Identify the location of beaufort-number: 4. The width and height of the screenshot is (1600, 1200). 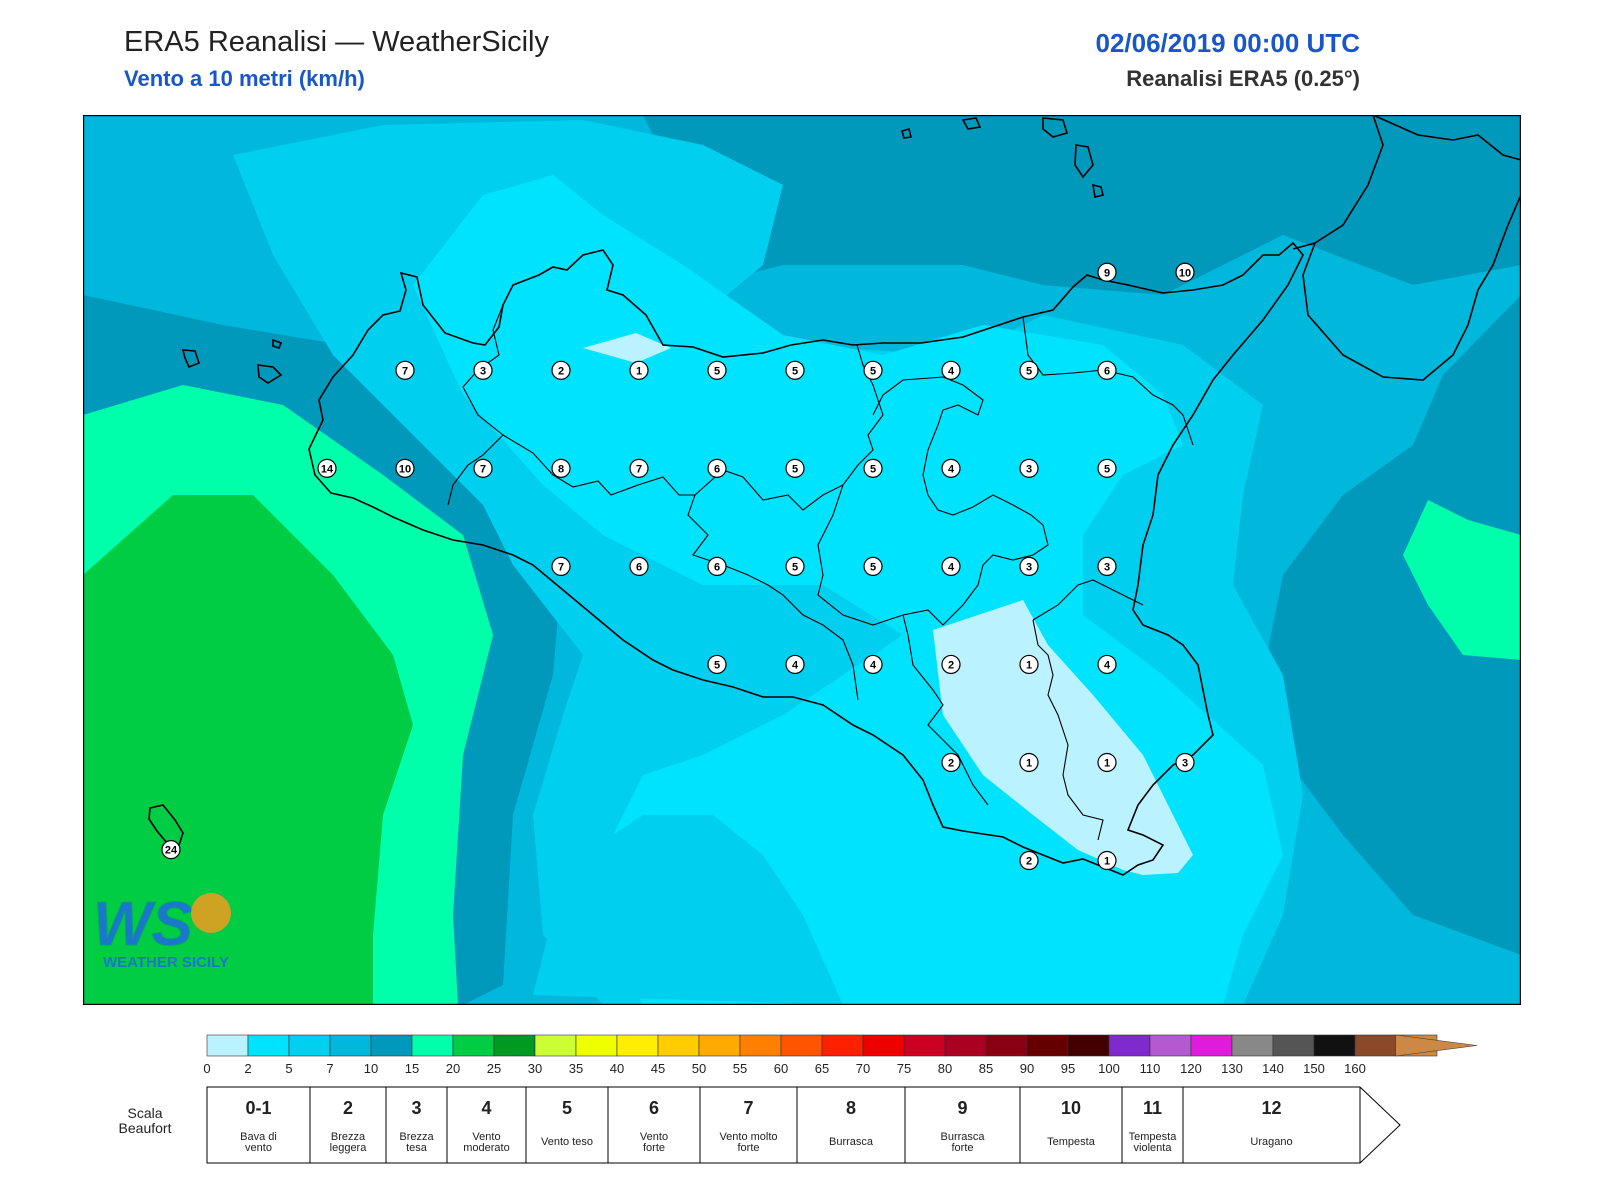
(486, 1108).